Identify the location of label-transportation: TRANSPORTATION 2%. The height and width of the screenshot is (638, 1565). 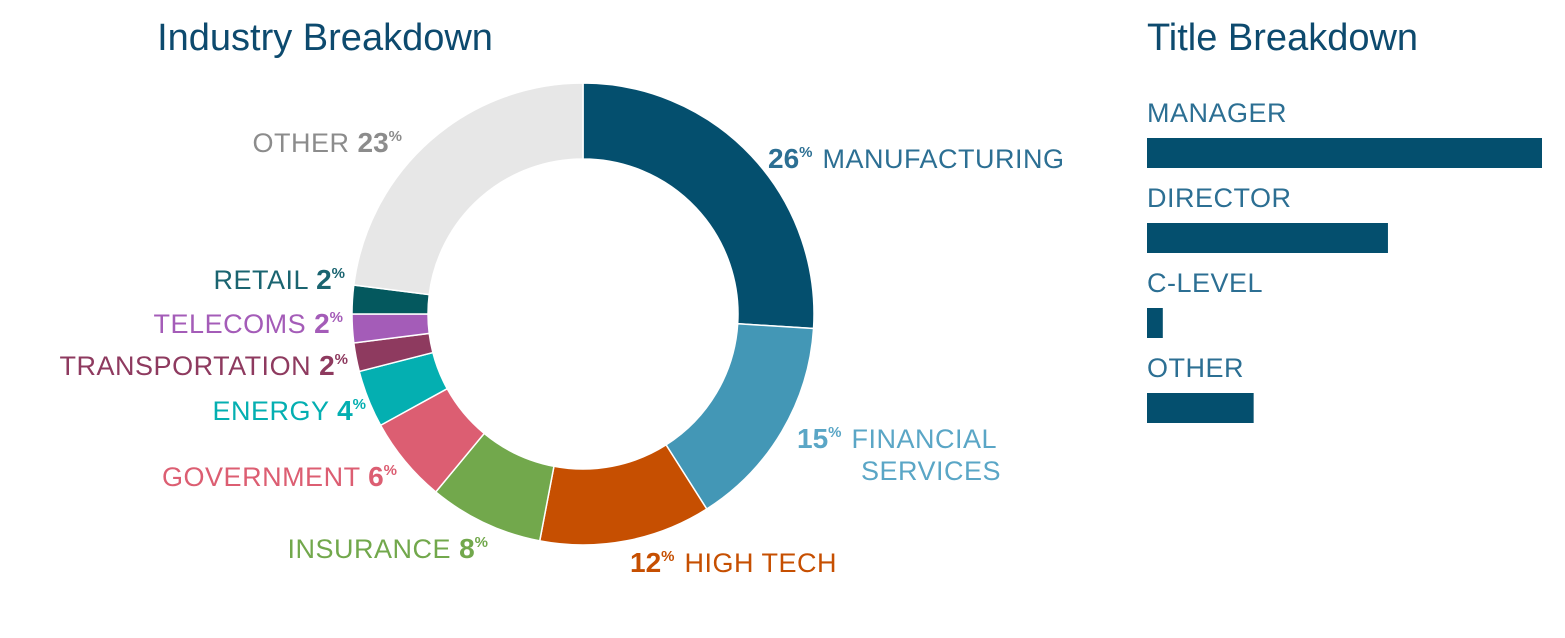
(204, 365).